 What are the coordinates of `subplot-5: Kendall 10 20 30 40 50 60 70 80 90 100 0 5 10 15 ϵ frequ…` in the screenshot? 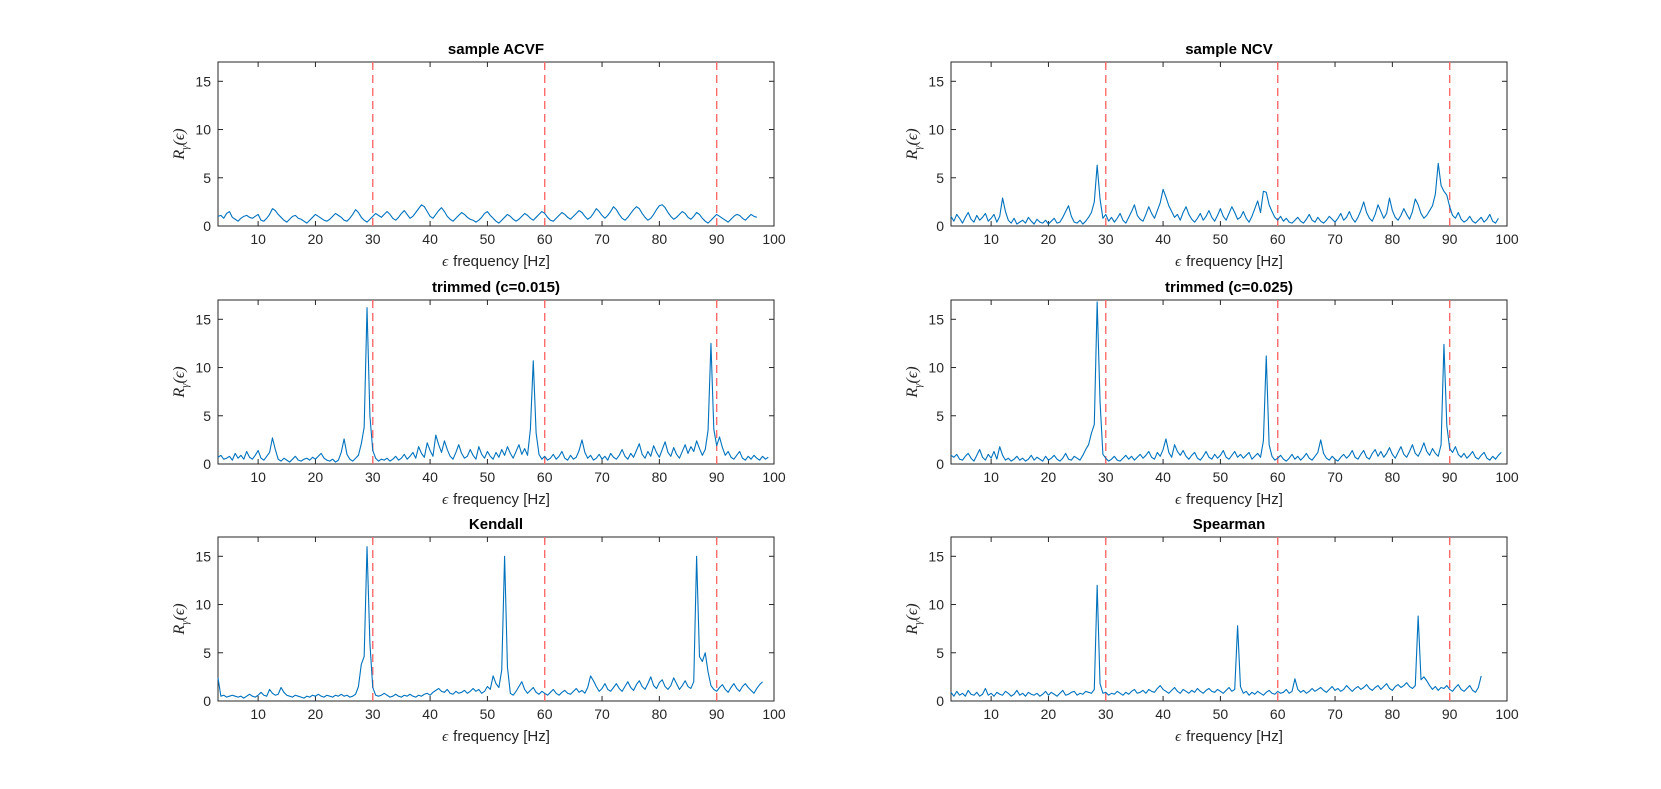 It's located at (478, 630).